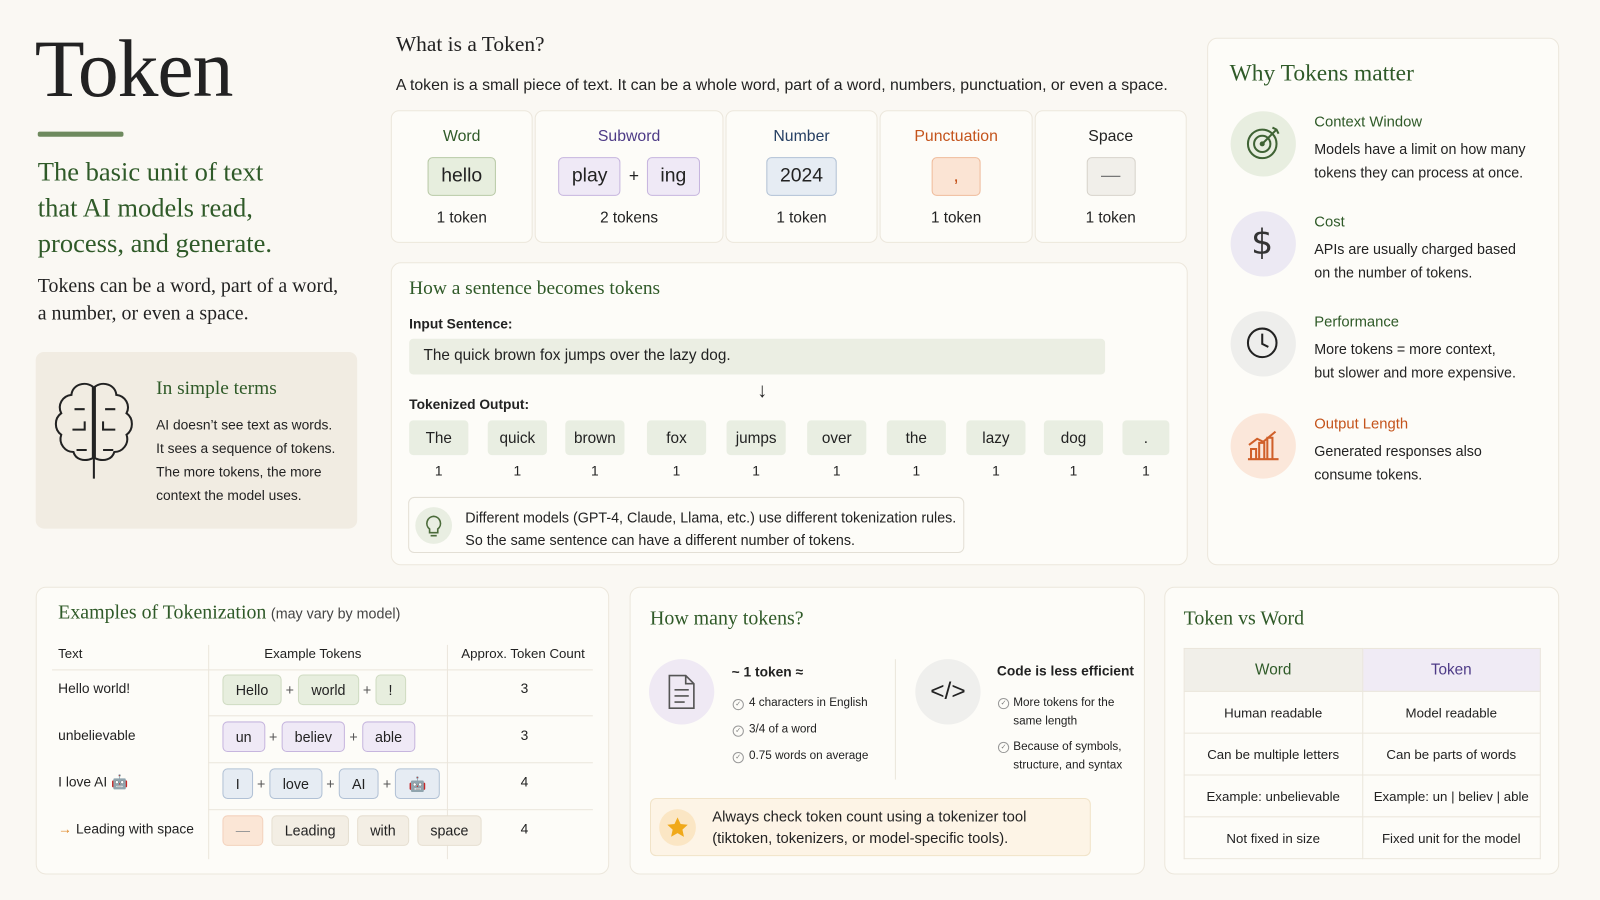  What do you see at coordinates (1361, 424) in the screenshot?
I see `why-item-title: Output Length` at bounding box center [1361, 424].